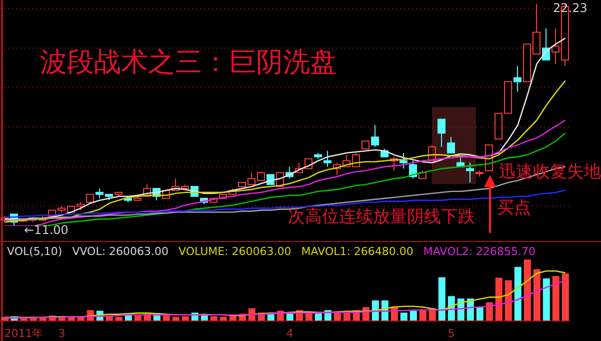 Image resolution: width=601 pixels, height=341 pixels. What do you see at coordinates (24, 333) in the screenshot?
I see `x-tick-label: 2011年` at bounding box center [24, 333].